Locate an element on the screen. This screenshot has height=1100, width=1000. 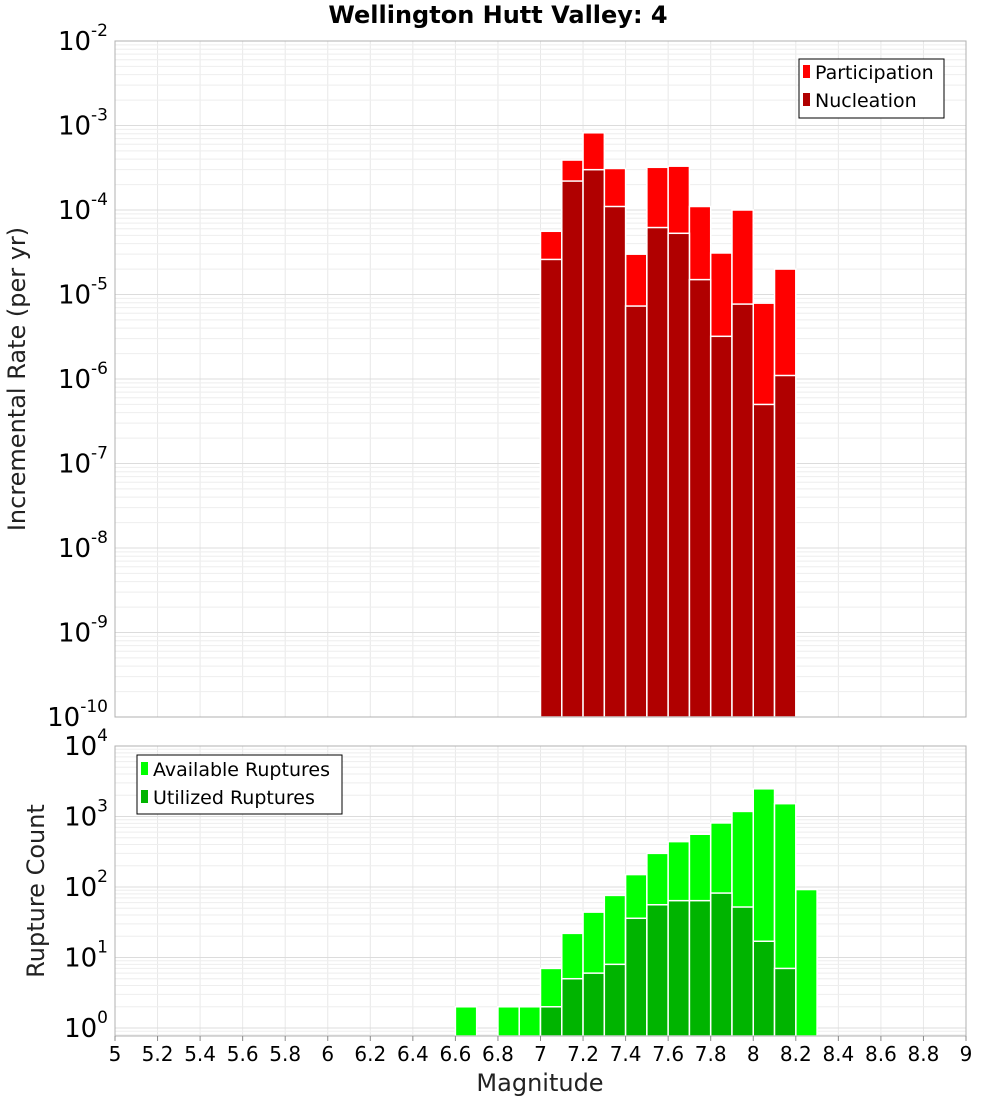
x-tick-label: 6.4 is located at coordinates (413, 1054).